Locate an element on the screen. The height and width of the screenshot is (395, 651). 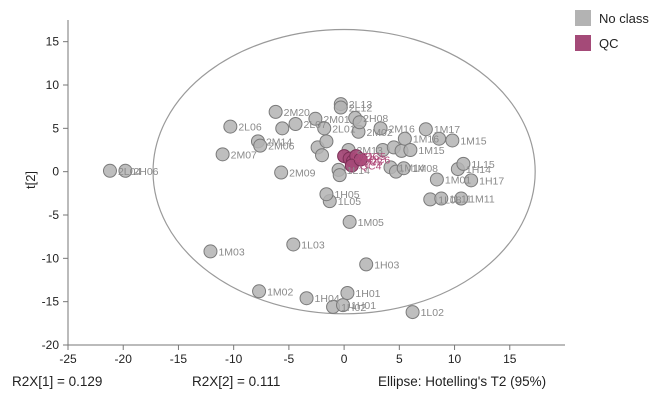
point-label: 1H04 is located at coordinates (327, 299).